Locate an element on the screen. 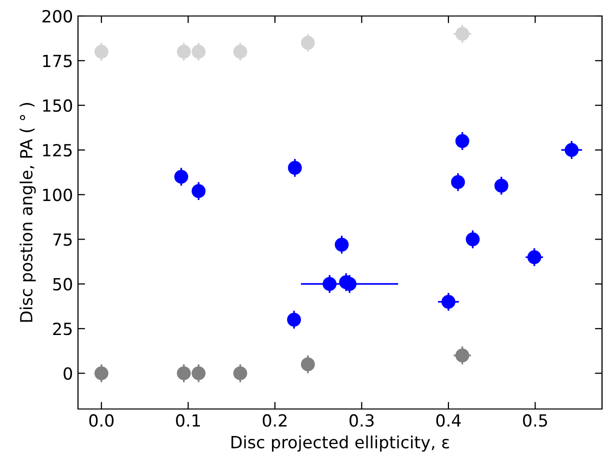 This screenshot has height=455, width=603. y-tick-label: 175 is located at coordinates (57, 61).